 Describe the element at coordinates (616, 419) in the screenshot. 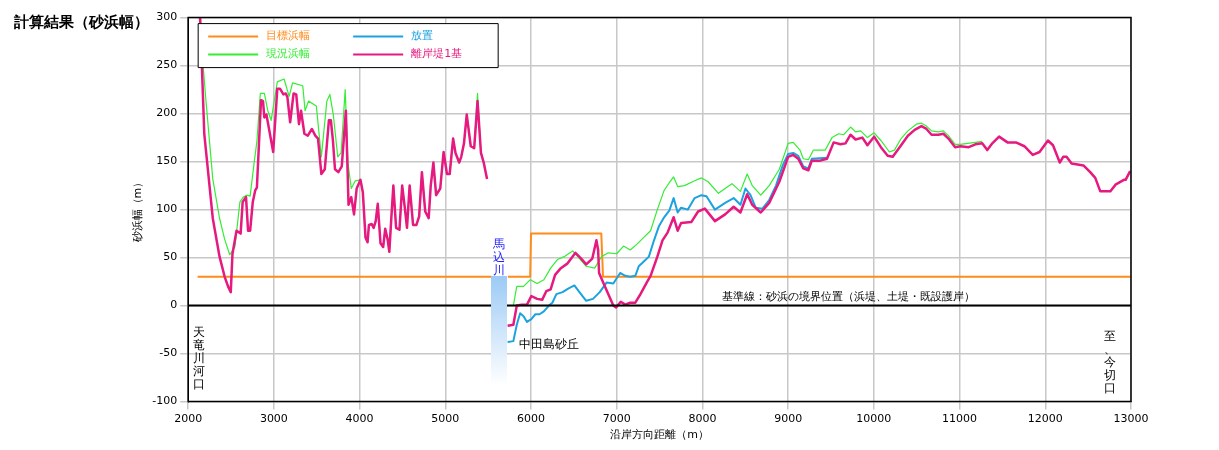

I see `x-tick-label: 7000` at that location.